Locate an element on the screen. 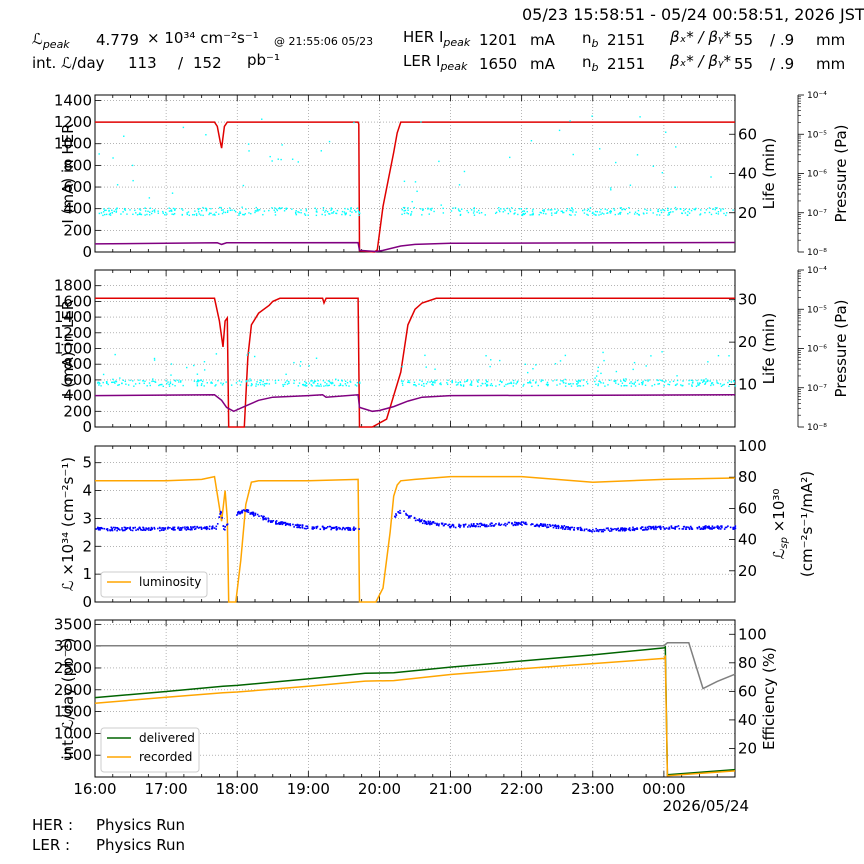 This screenshot has height=864, width=864. int-lumi-label: int. ℒ/day is located at coordinates (68, 63).